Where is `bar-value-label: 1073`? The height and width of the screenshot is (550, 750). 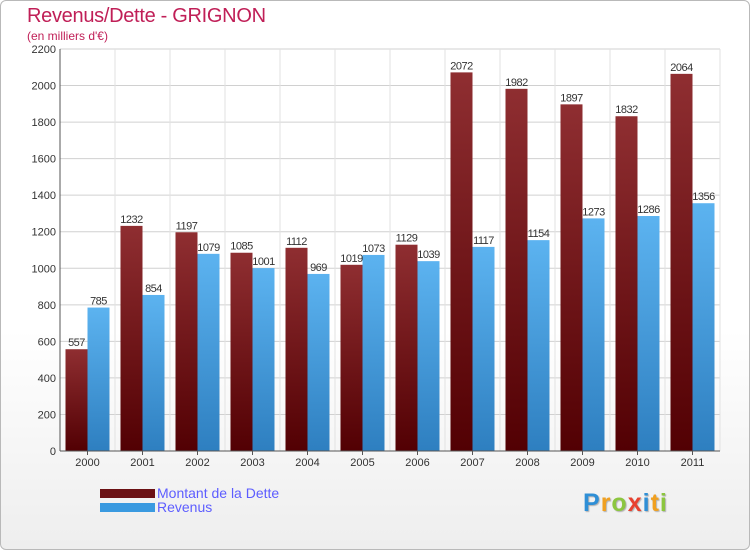 bar-value-label: 1073 is located at coordinates (373, 249).